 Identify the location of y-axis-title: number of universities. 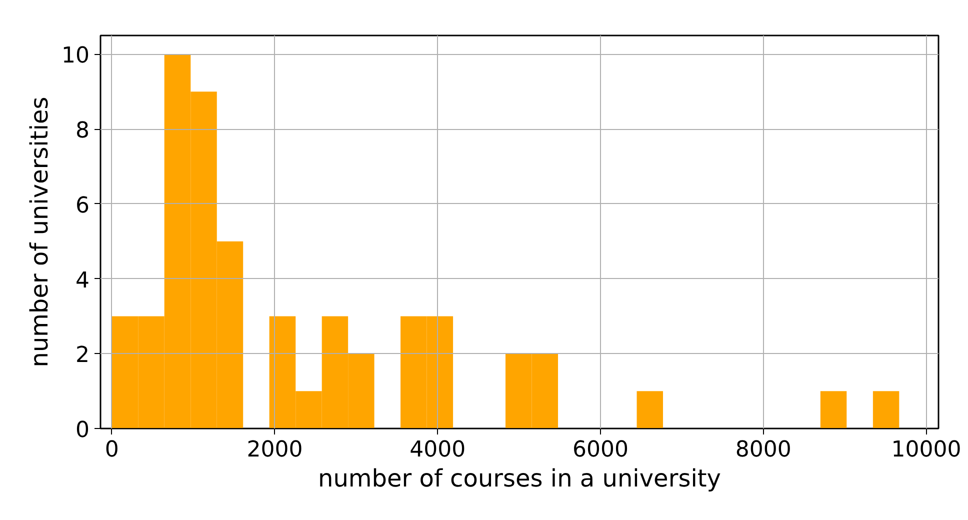
(40, 232).